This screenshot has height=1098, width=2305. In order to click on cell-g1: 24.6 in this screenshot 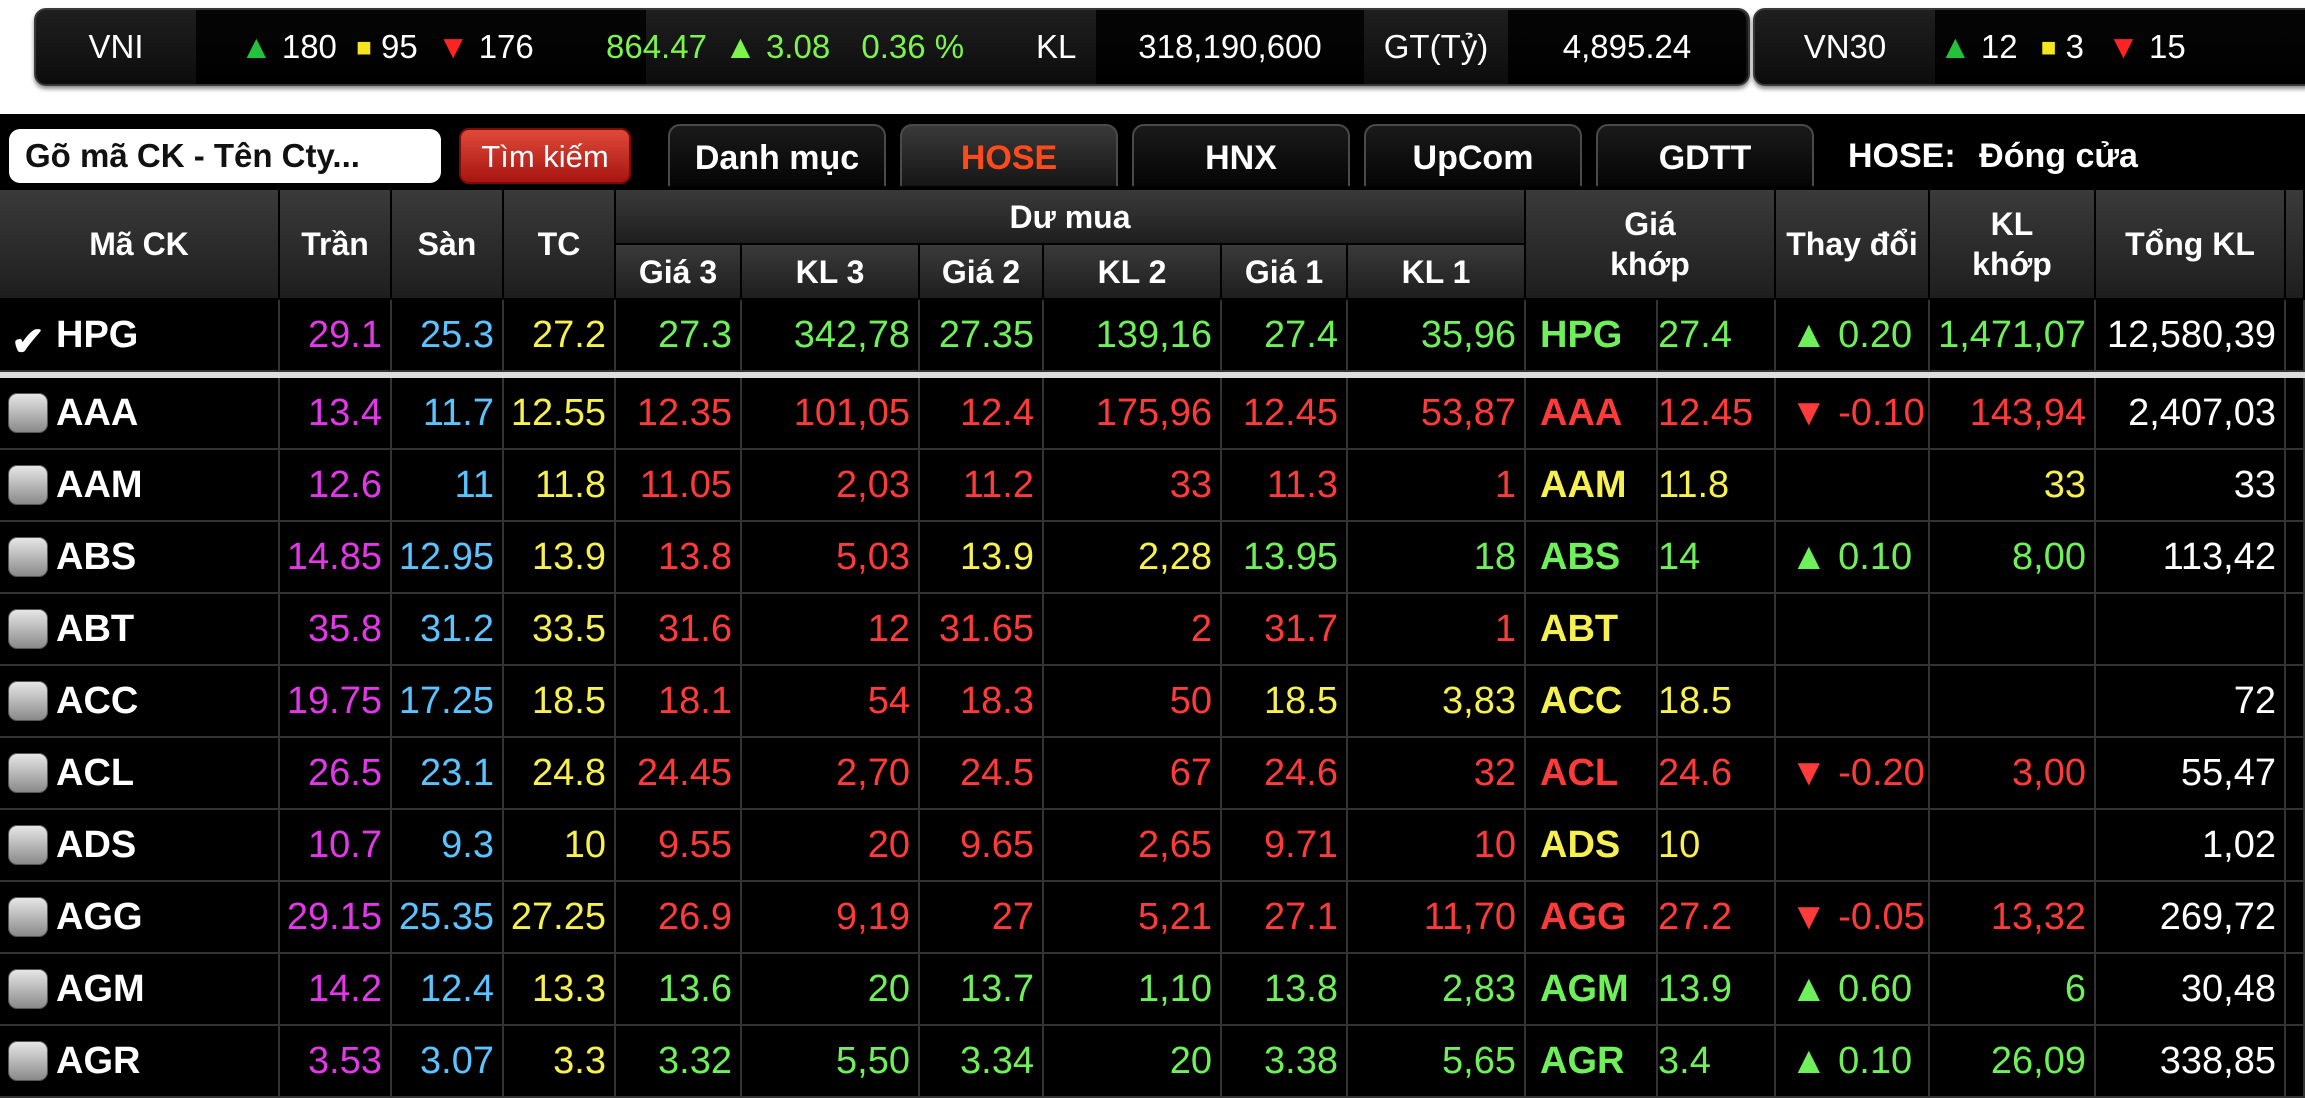, I will do `click(1285, 774)`.